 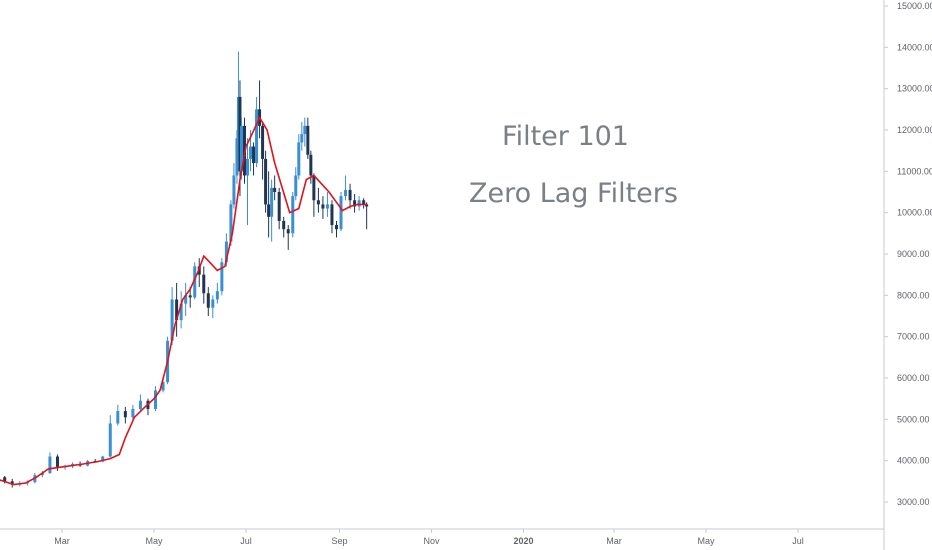 I want to click on y-tick-label: 4000.00, so click(x=913, y=461).